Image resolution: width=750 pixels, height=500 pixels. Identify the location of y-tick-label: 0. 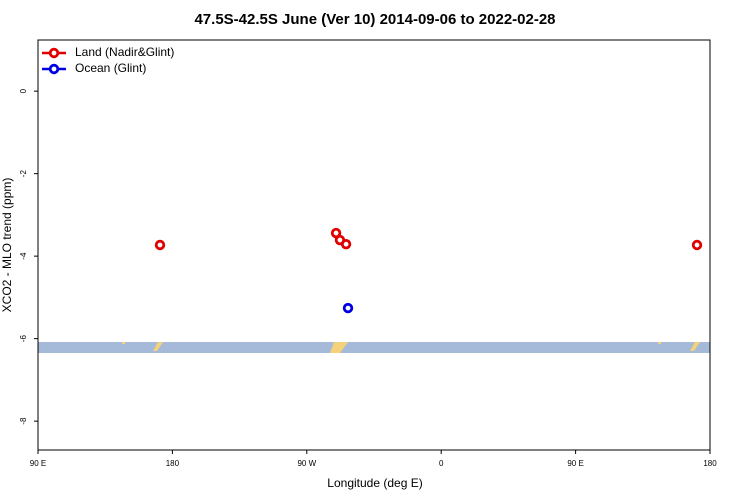
(23, 90).